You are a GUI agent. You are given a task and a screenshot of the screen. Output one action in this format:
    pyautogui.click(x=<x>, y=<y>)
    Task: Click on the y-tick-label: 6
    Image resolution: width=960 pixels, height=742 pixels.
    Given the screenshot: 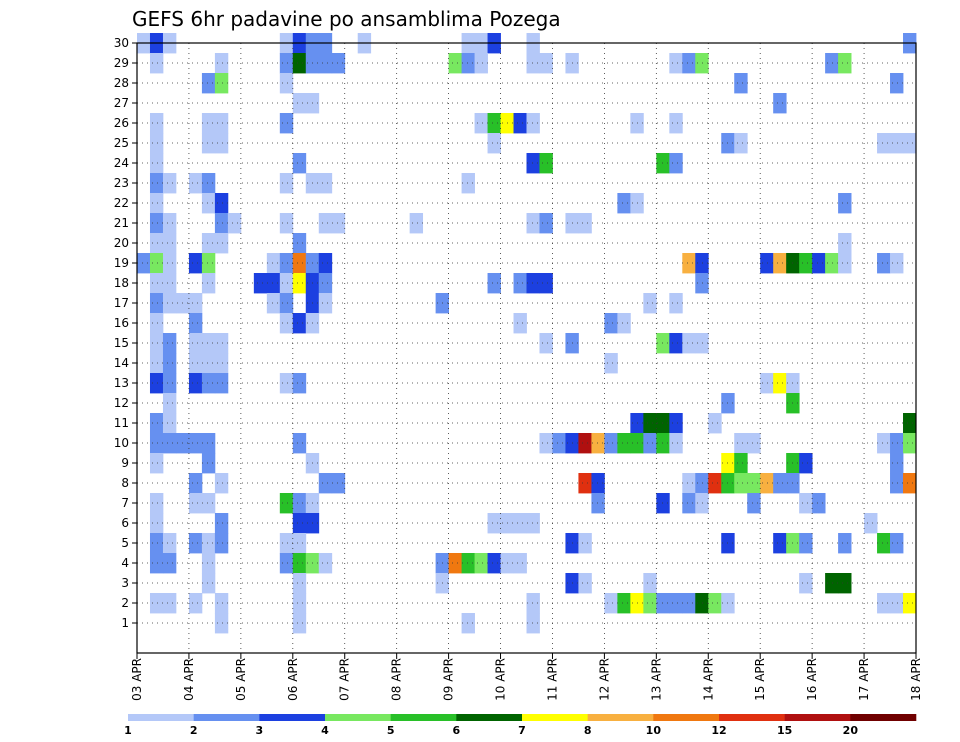 What is the action you would take?
    pyautogui.click(x=125, y=523)
    